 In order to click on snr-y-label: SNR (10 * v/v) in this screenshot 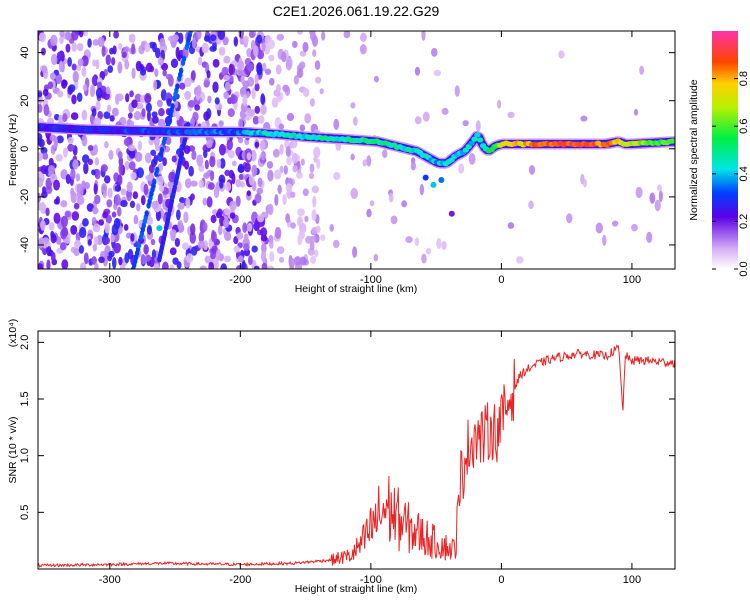, I will do `click(13, 449)`.